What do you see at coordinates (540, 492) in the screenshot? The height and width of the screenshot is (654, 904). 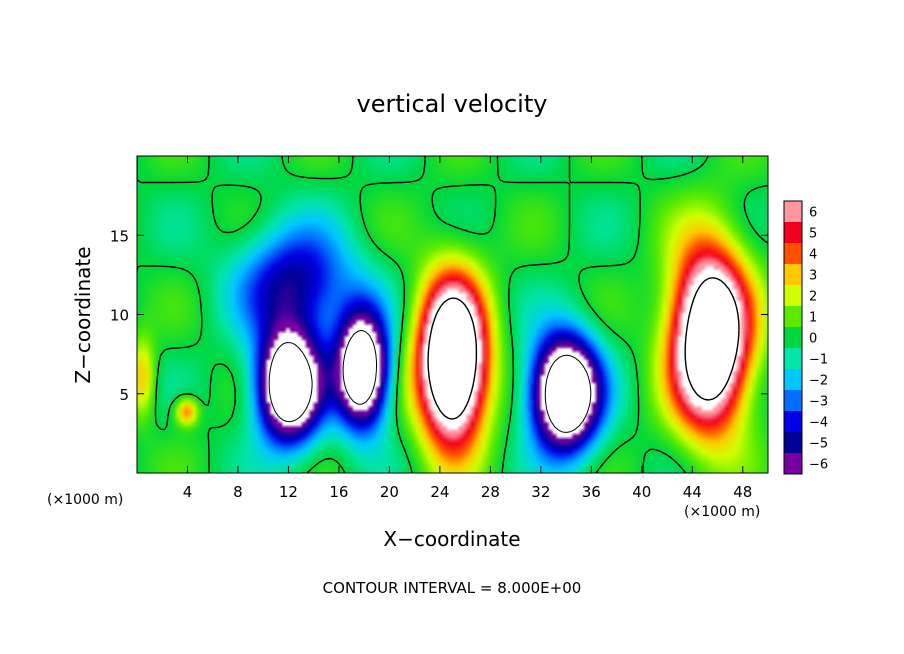 I see `x-tick-label: 32` at bounding box center [540, 492].